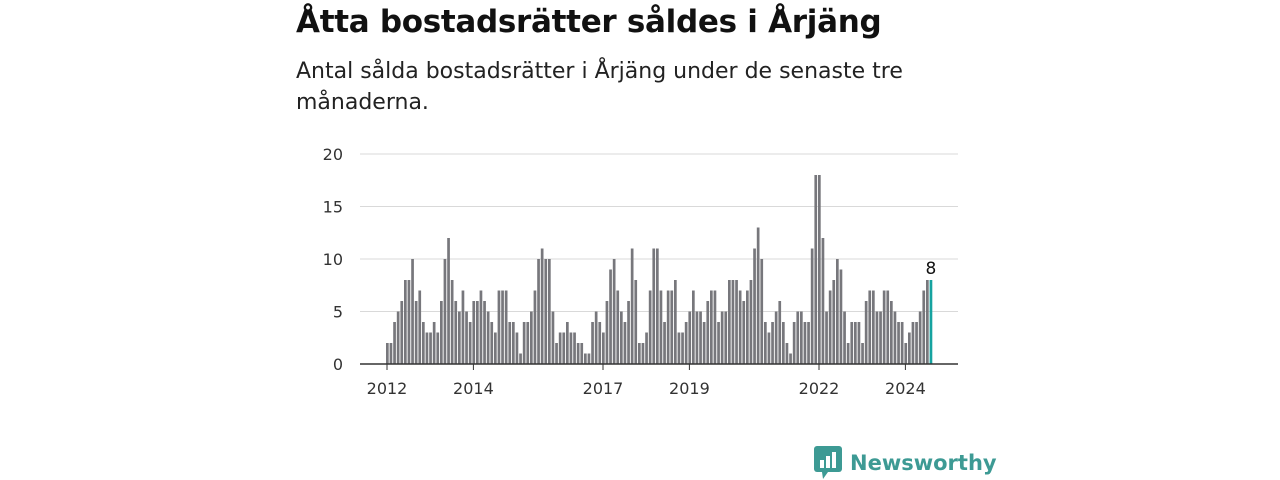  I want to click on y-tick-label-15: 15, so click(333, 207).